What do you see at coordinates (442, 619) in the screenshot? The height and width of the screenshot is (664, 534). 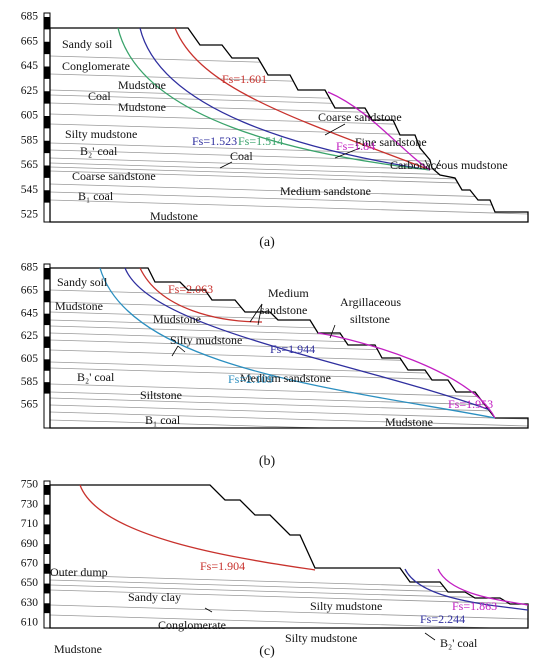 I see `safety-factor-label: Fs=2.244` at bounding box center [442, 619].